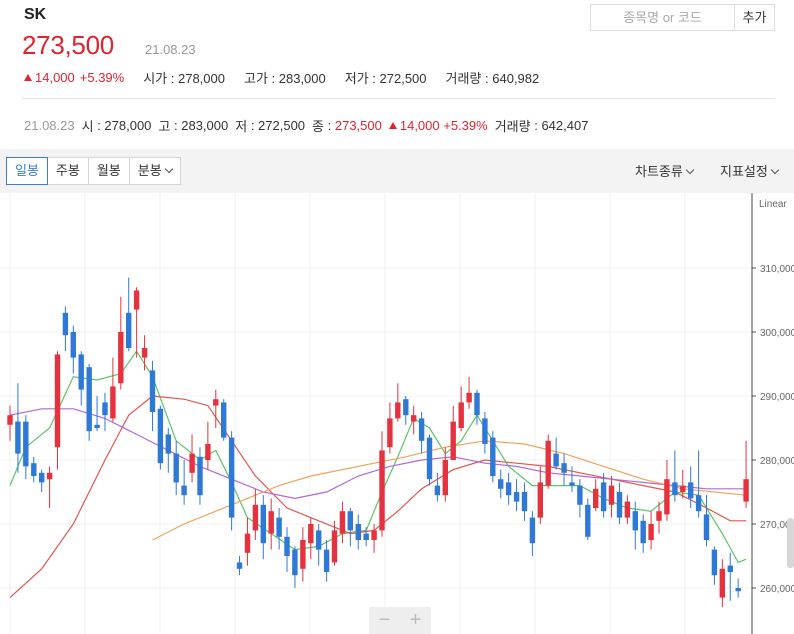 This screenshot has height=634, width=794. What do you see at coordinates (318, 126) in the screenshot?
I see `summary-close-label: 종` at bounding box center [318, 126].